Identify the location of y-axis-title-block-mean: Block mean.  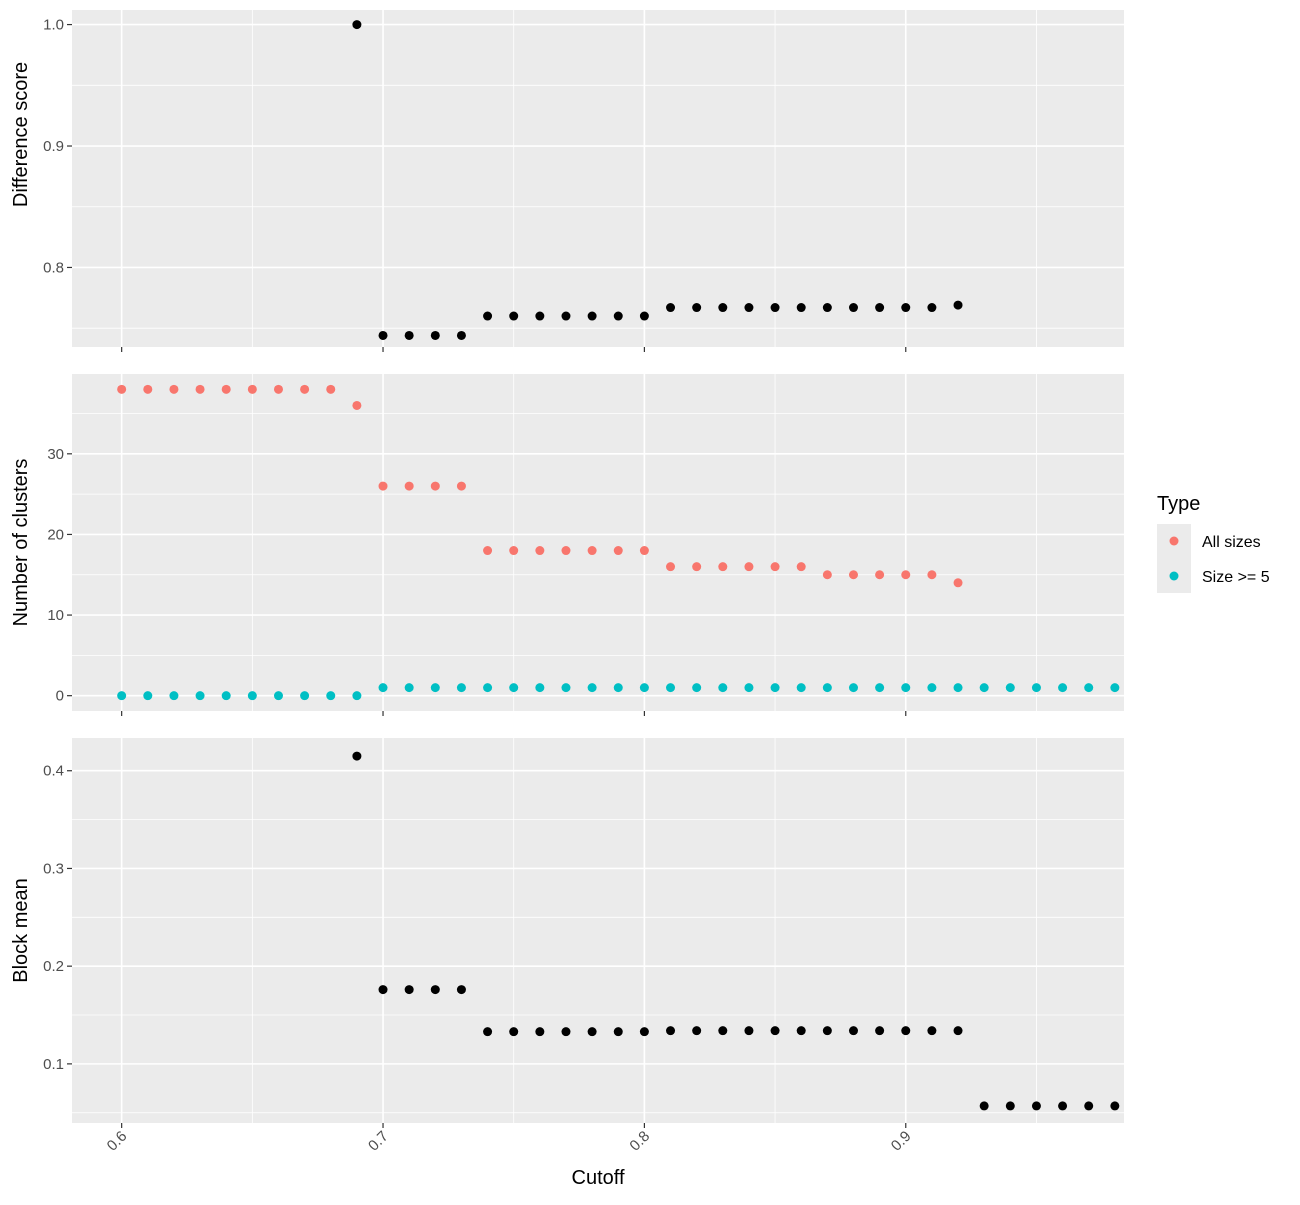
(21, 930).